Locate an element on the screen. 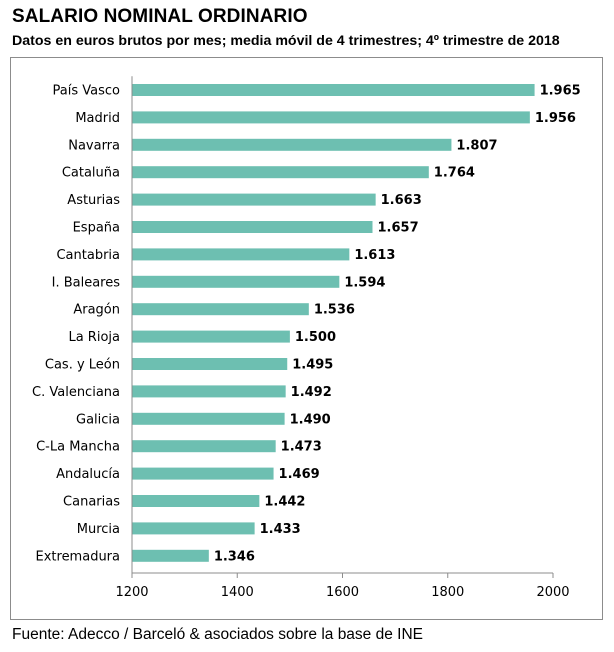  category-label: Navarra is located at coordinates (94, 145).